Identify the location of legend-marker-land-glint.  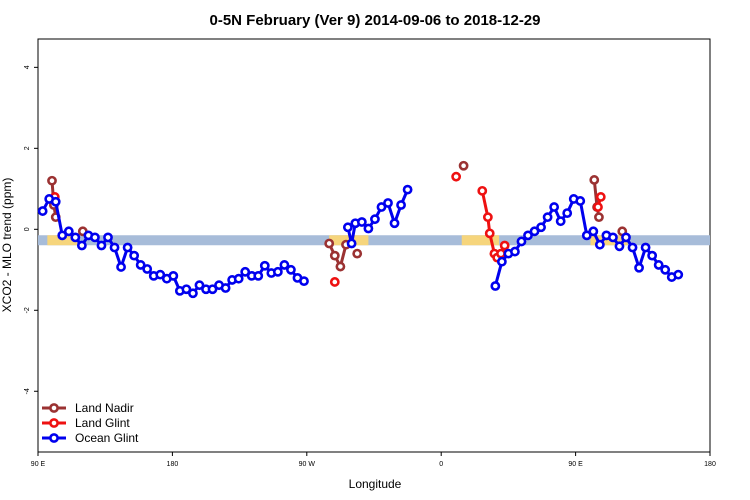
(54, 423).